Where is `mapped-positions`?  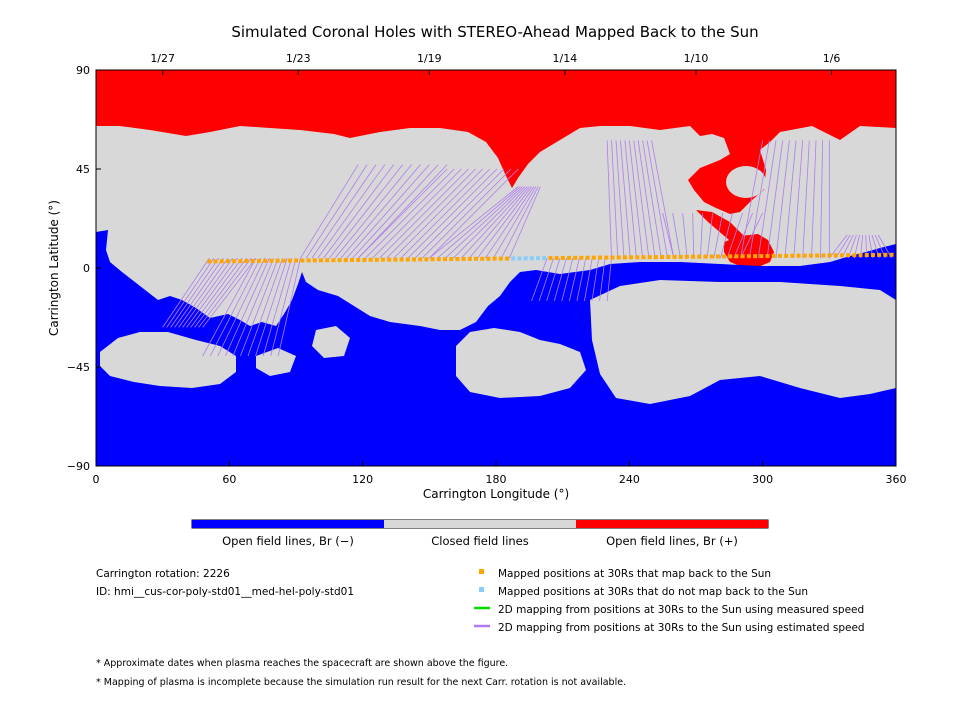 mapped-positions is located at coordinates (550, 258).